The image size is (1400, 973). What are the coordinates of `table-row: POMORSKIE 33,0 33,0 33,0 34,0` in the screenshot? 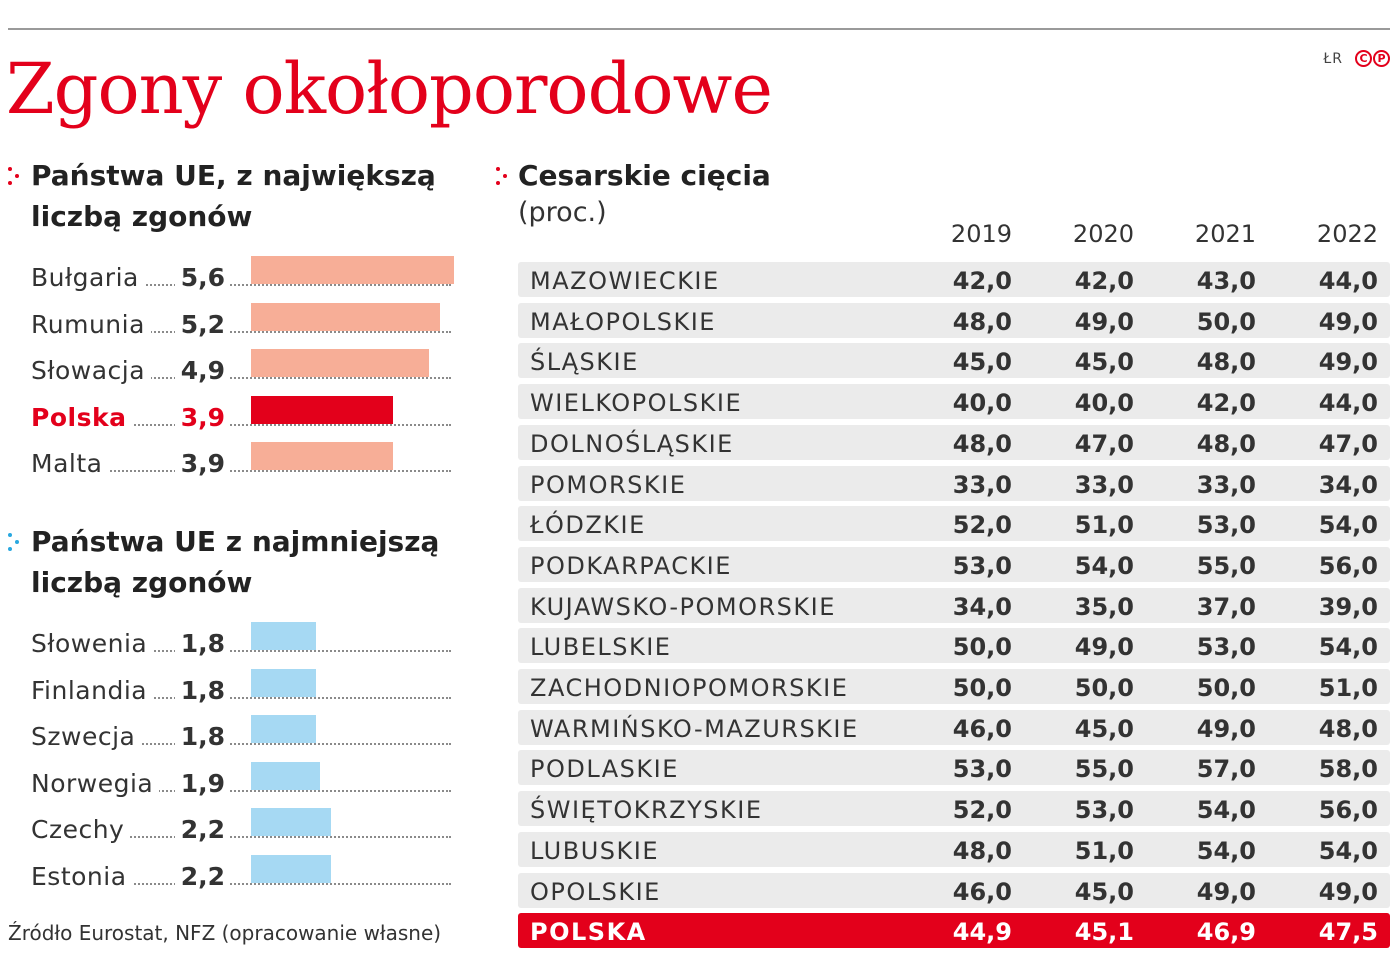 It's located at (954, 483).